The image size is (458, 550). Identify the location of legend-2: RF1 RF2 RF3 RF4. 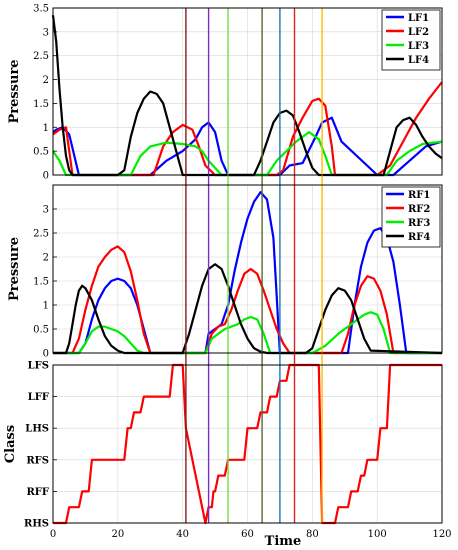
(411, 217).